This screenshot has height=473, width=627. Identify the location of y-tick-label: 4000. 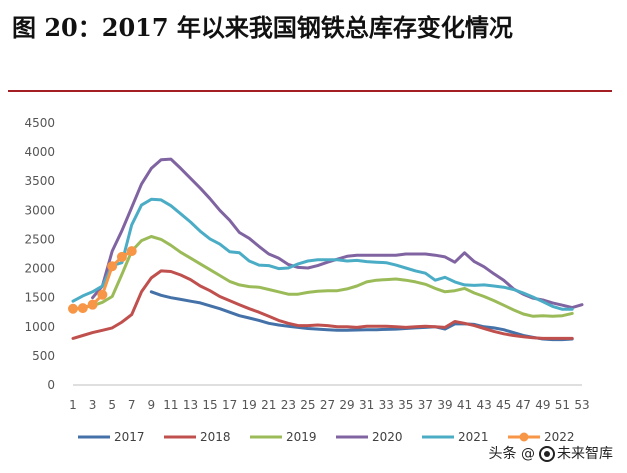
(39, 152).